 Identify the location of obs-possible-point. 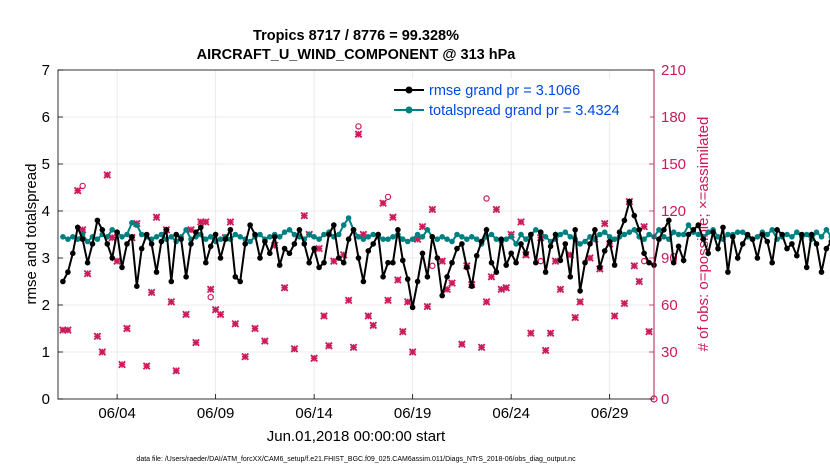
(388, 197).